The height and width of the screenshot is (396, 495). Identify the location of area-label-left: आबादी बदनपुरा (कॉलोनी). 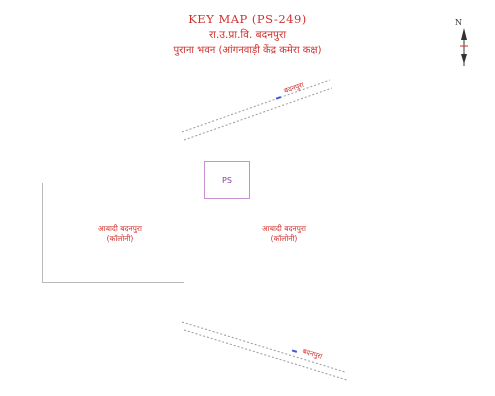
(120, 234).